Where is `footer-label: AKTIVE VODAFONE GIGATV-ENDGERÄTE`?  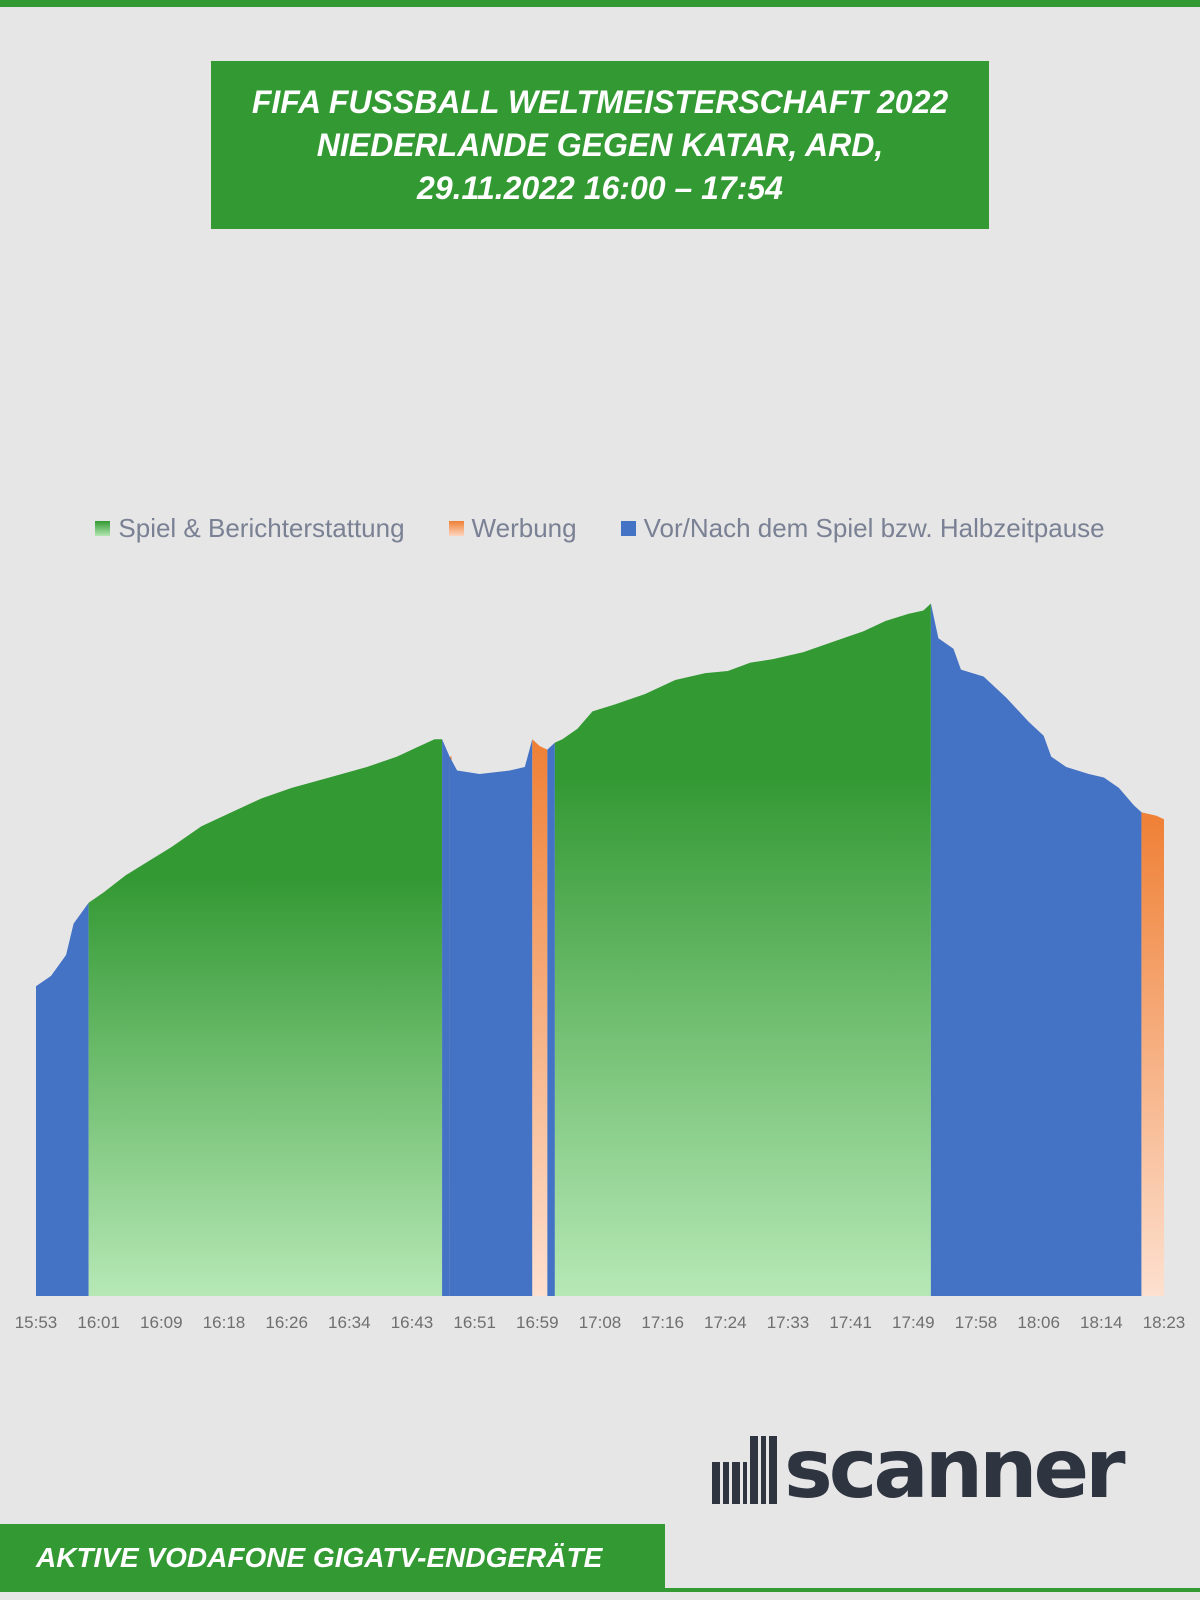
footer-label: AKTIVE VODAFONE GIGATV-ENDGERÄTE is located at coordinates (332, 1558).